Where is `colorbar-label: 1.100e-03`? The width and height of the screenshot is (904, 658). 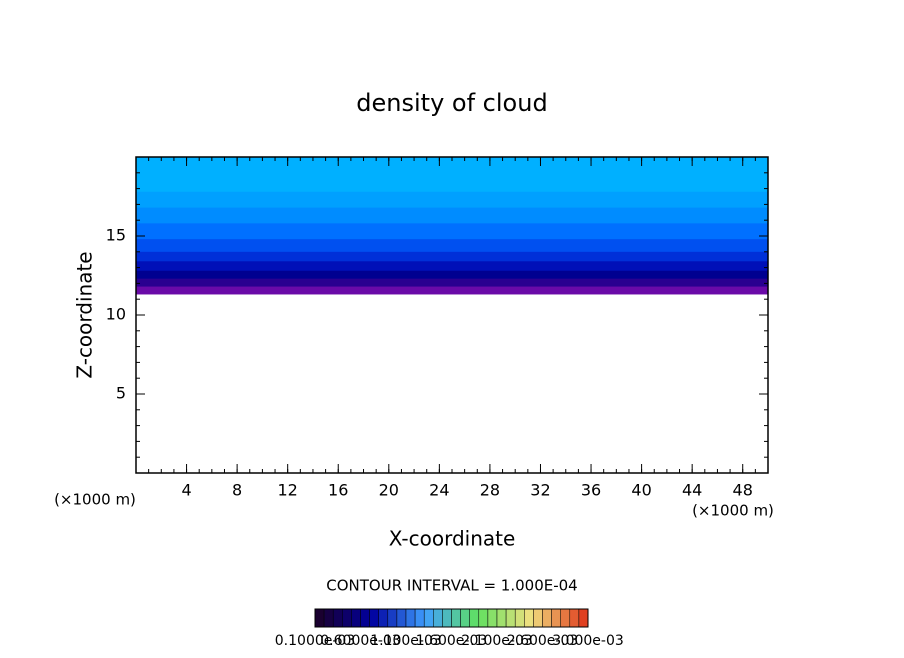
colorbar-label: 1.100e-03 is located at coordinates (406, 641).